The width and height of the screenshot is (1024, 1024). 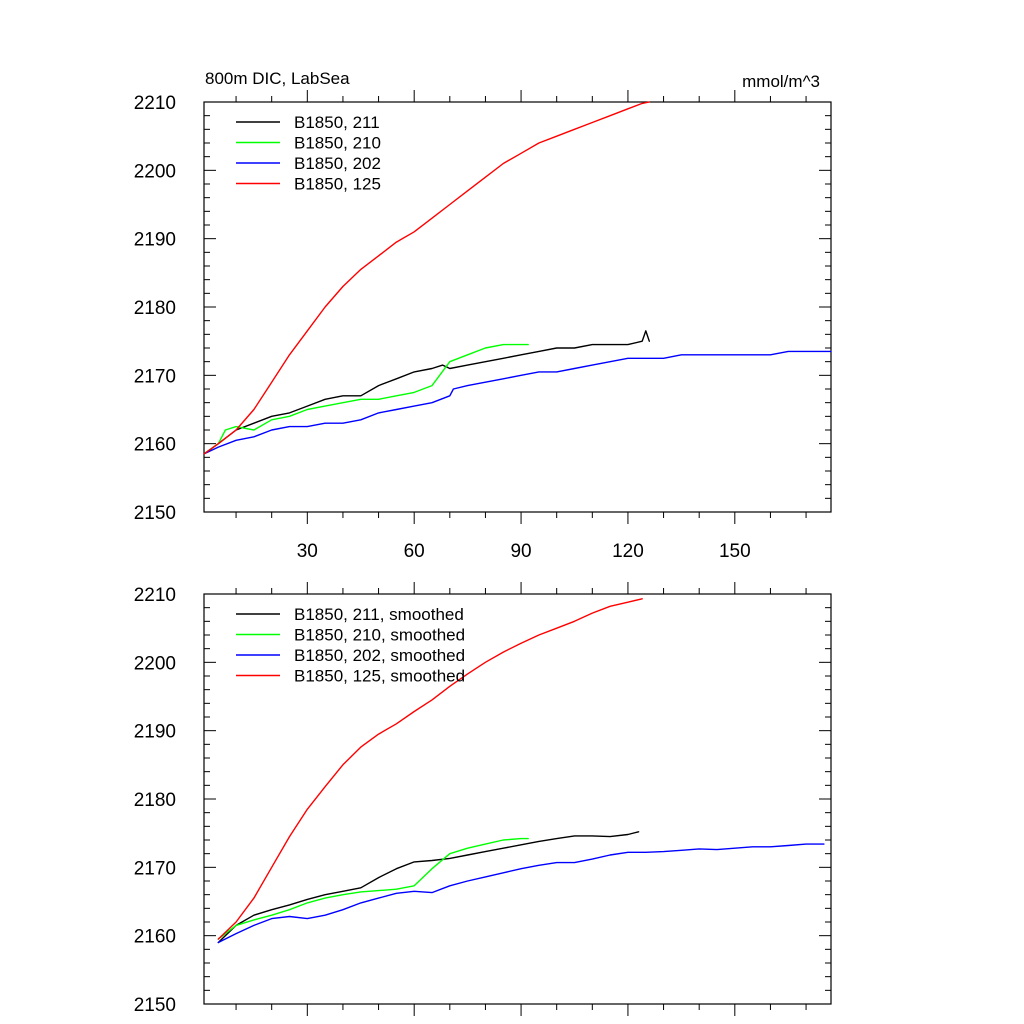 What do you see at coordinates (337, 122) in the screenshot?
I see `legend-label: B1850, 211` at bounding box center [337, 122].